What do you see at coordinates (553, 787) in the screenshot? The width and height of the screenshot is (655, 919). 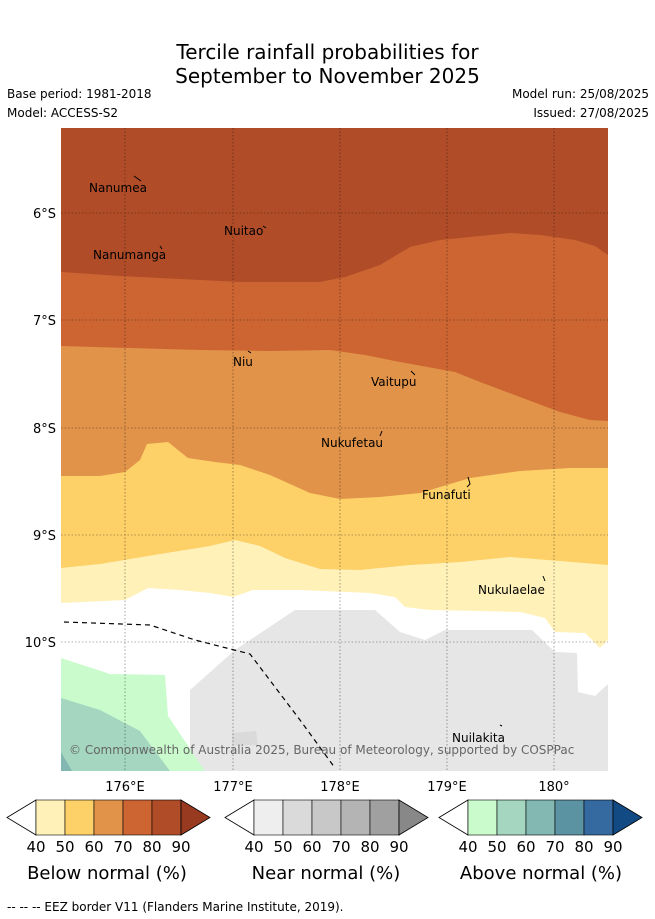 I see `lon-label-180: 180°` at bounding box center [553, 787].